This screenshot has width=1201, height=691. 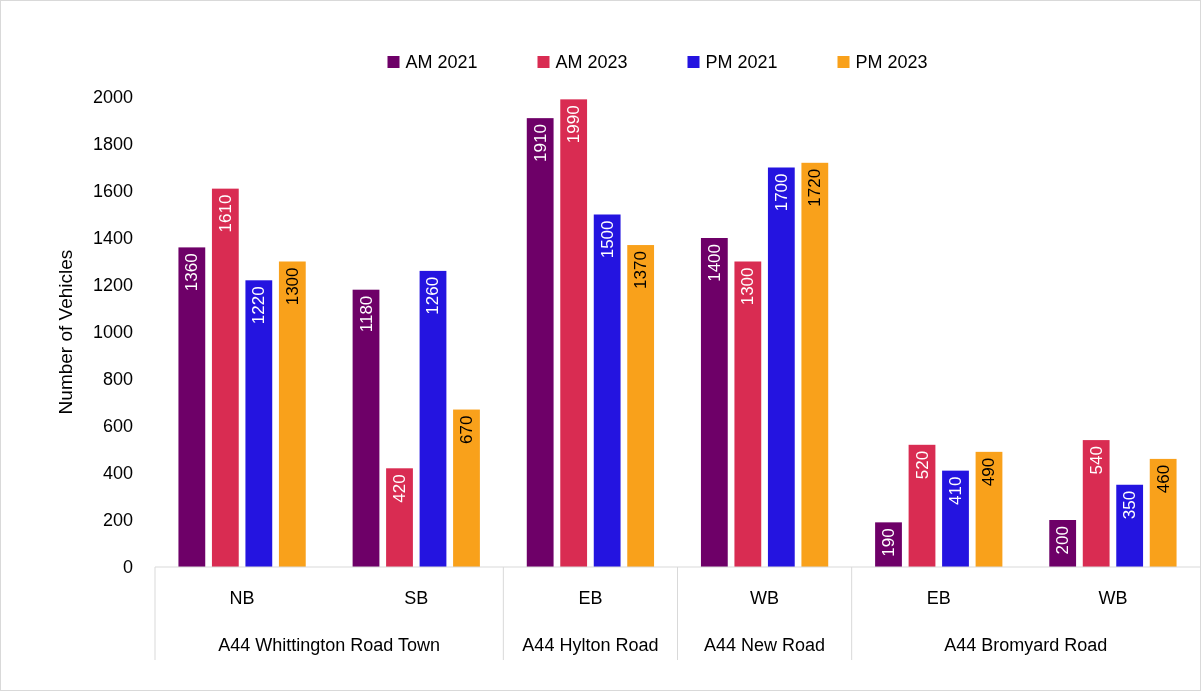 What do you see at coordinates (117, 473) in the screenshot?
I see `y-tick-label: 400` at bounding box center [117, 473].